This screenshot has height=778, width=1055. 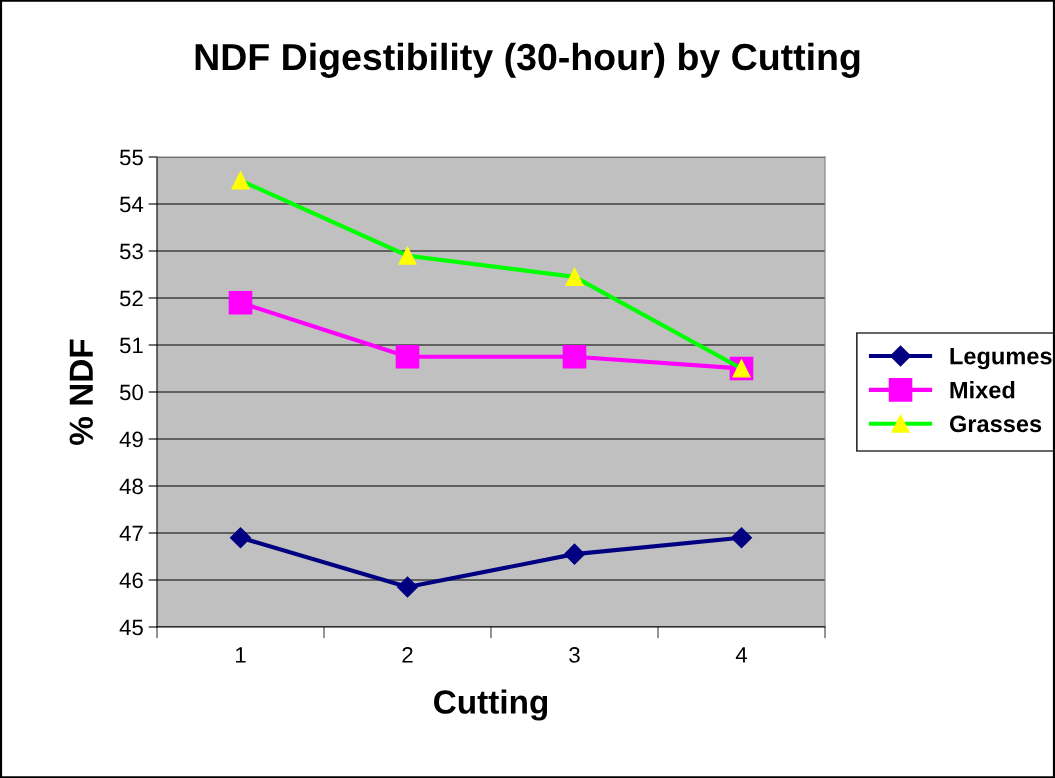 What do you see at coordinates (131, 251) in the screenshot?
I see `y-tick-label: 53` at bounding box center [131, 251].